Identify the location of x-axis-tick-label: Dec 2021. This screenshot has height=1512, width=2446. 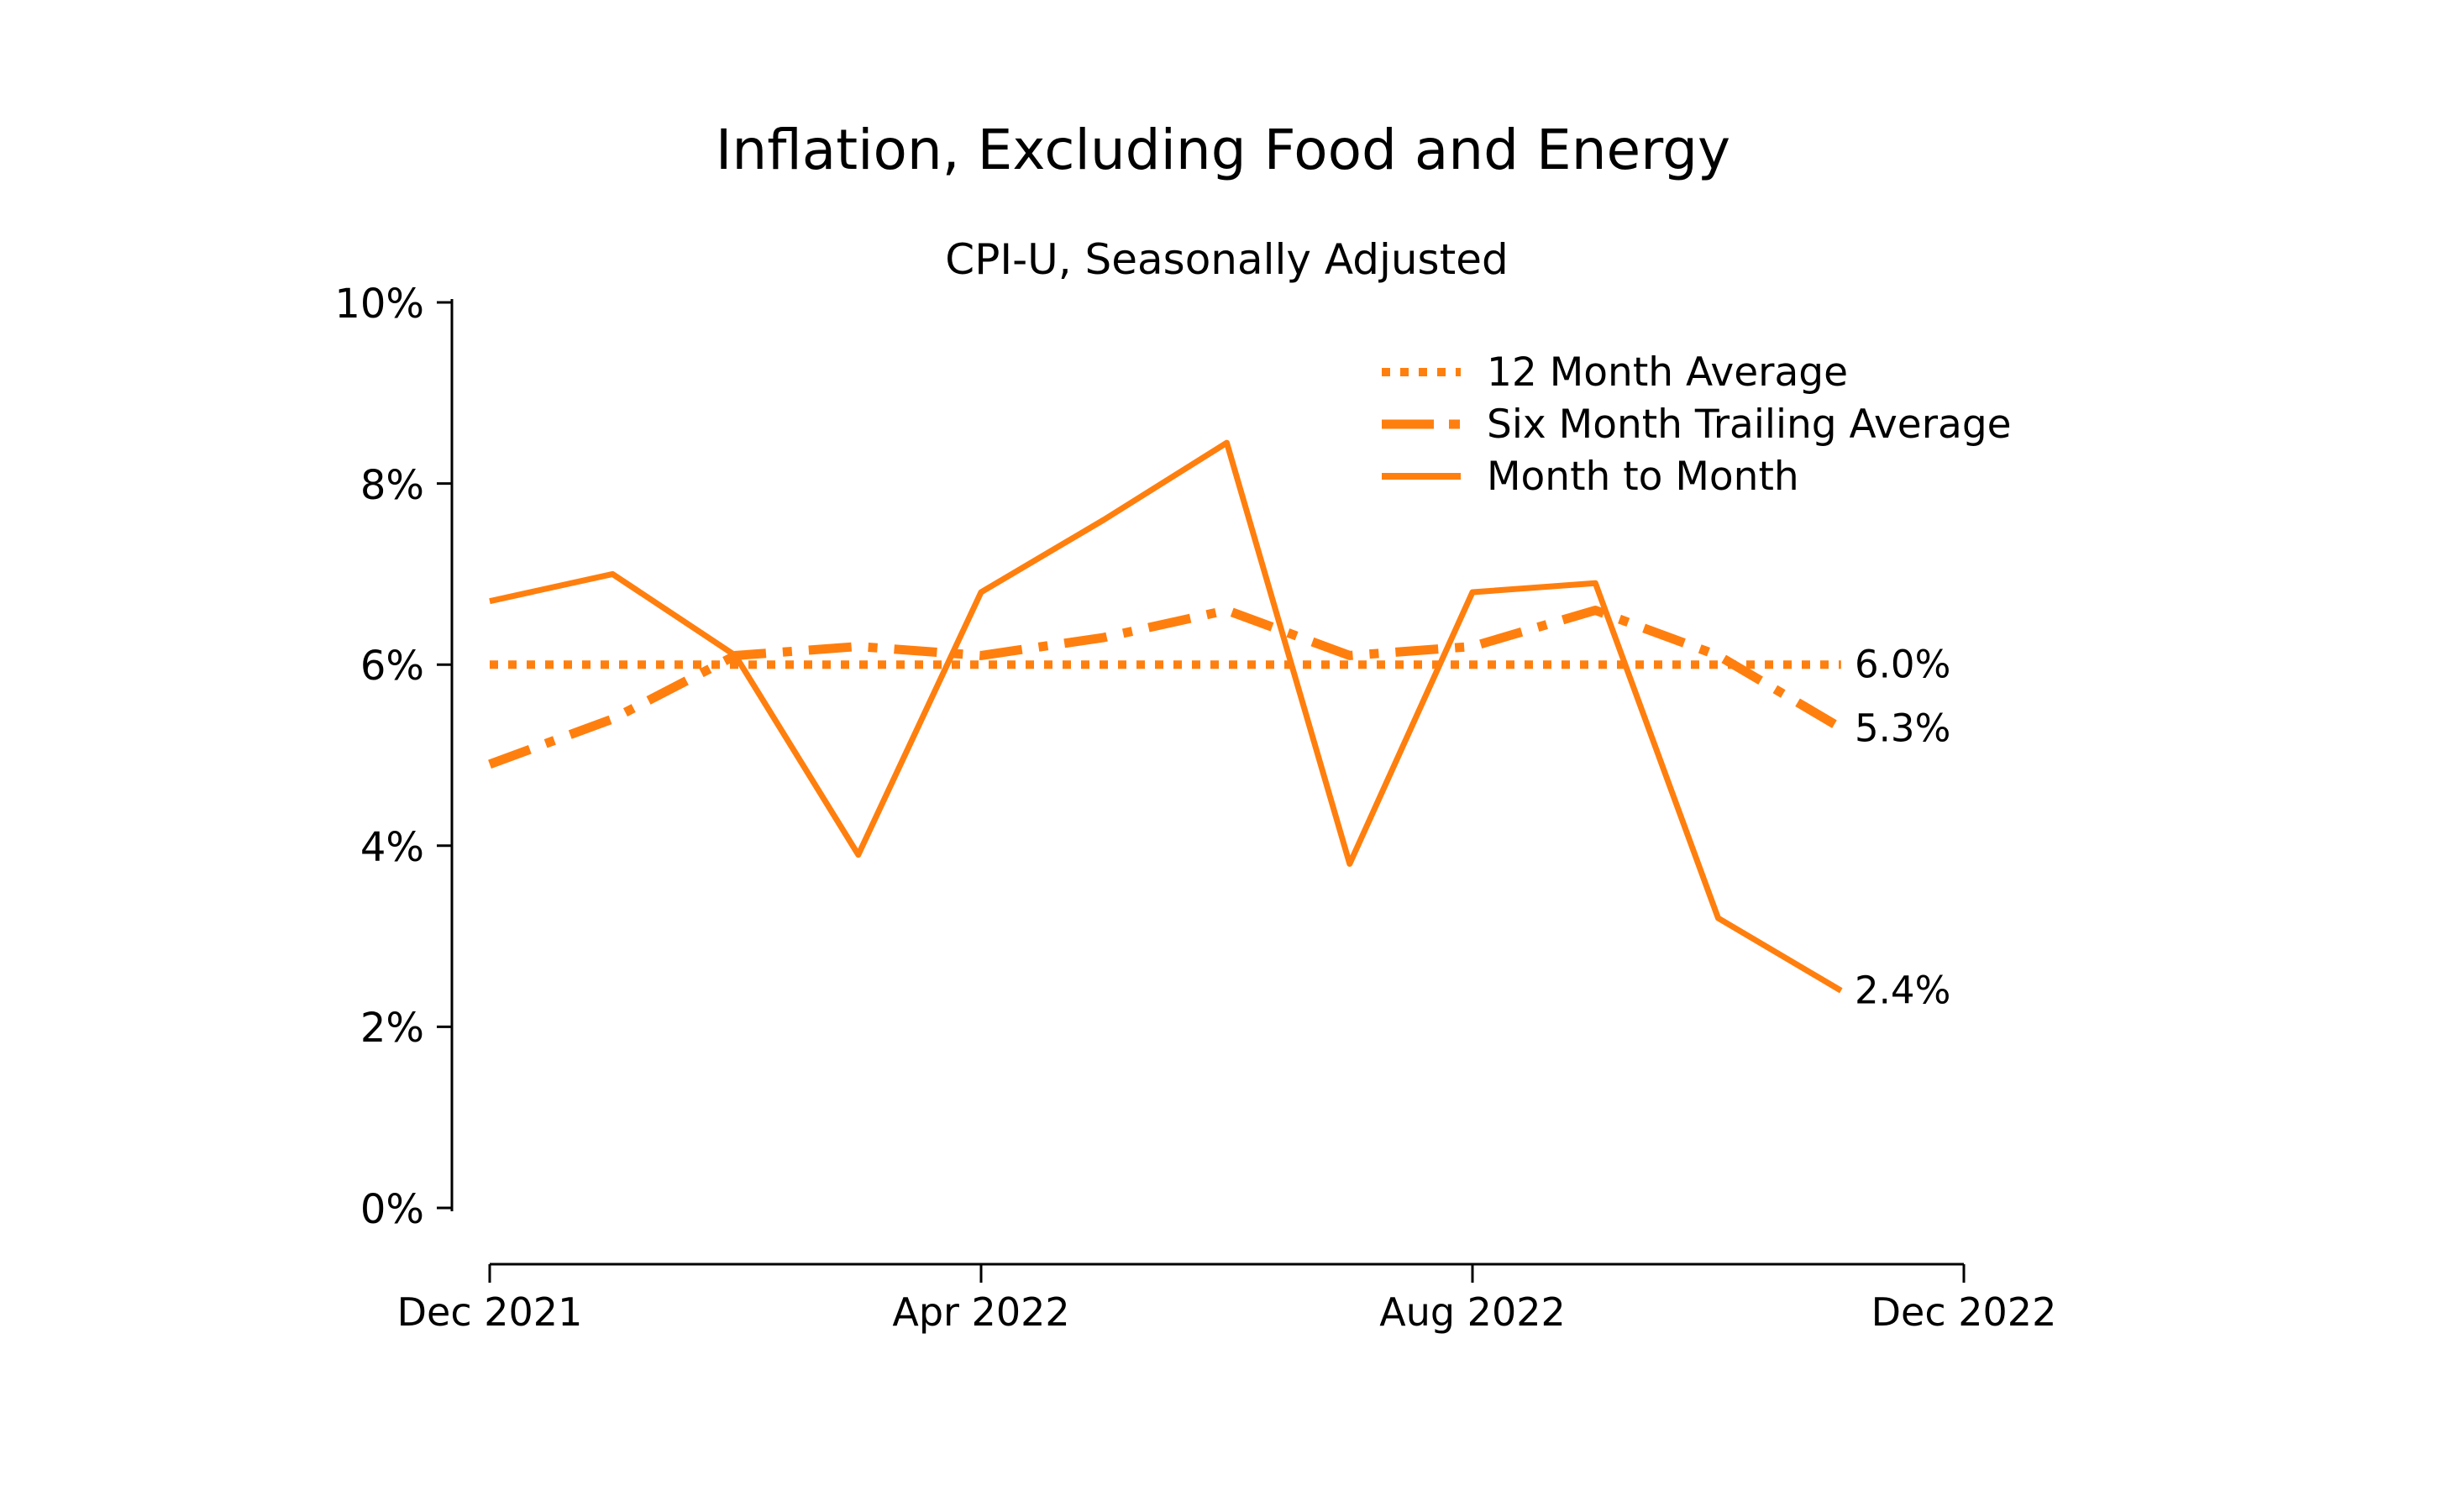
(489, 1312).